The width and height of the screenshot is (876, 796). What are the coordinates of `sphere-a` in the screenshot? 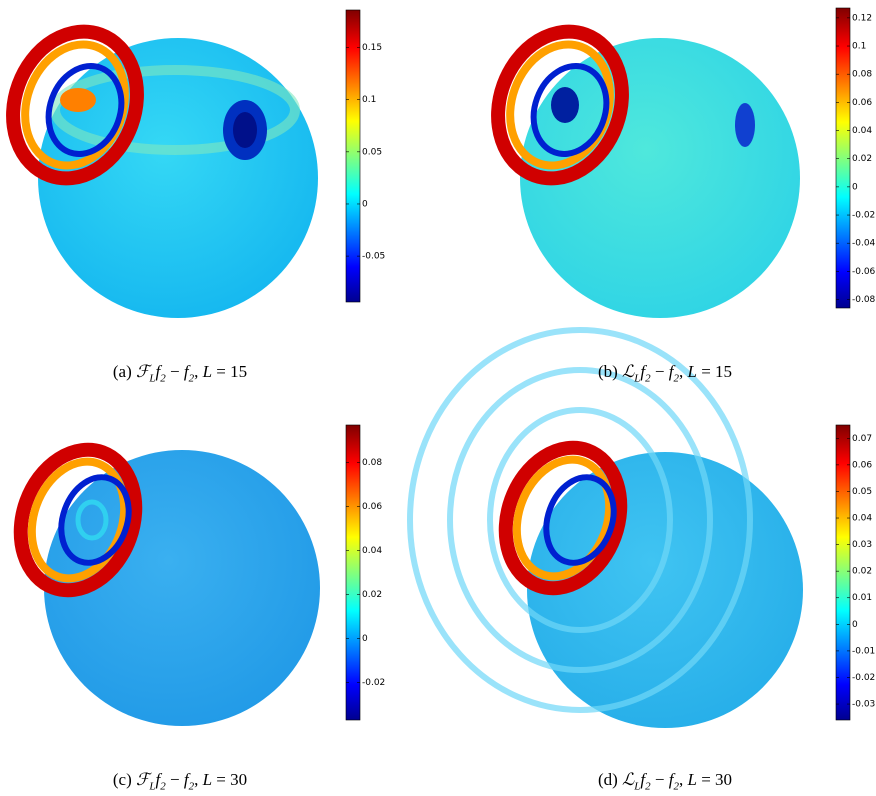 It's located at (162, 171).